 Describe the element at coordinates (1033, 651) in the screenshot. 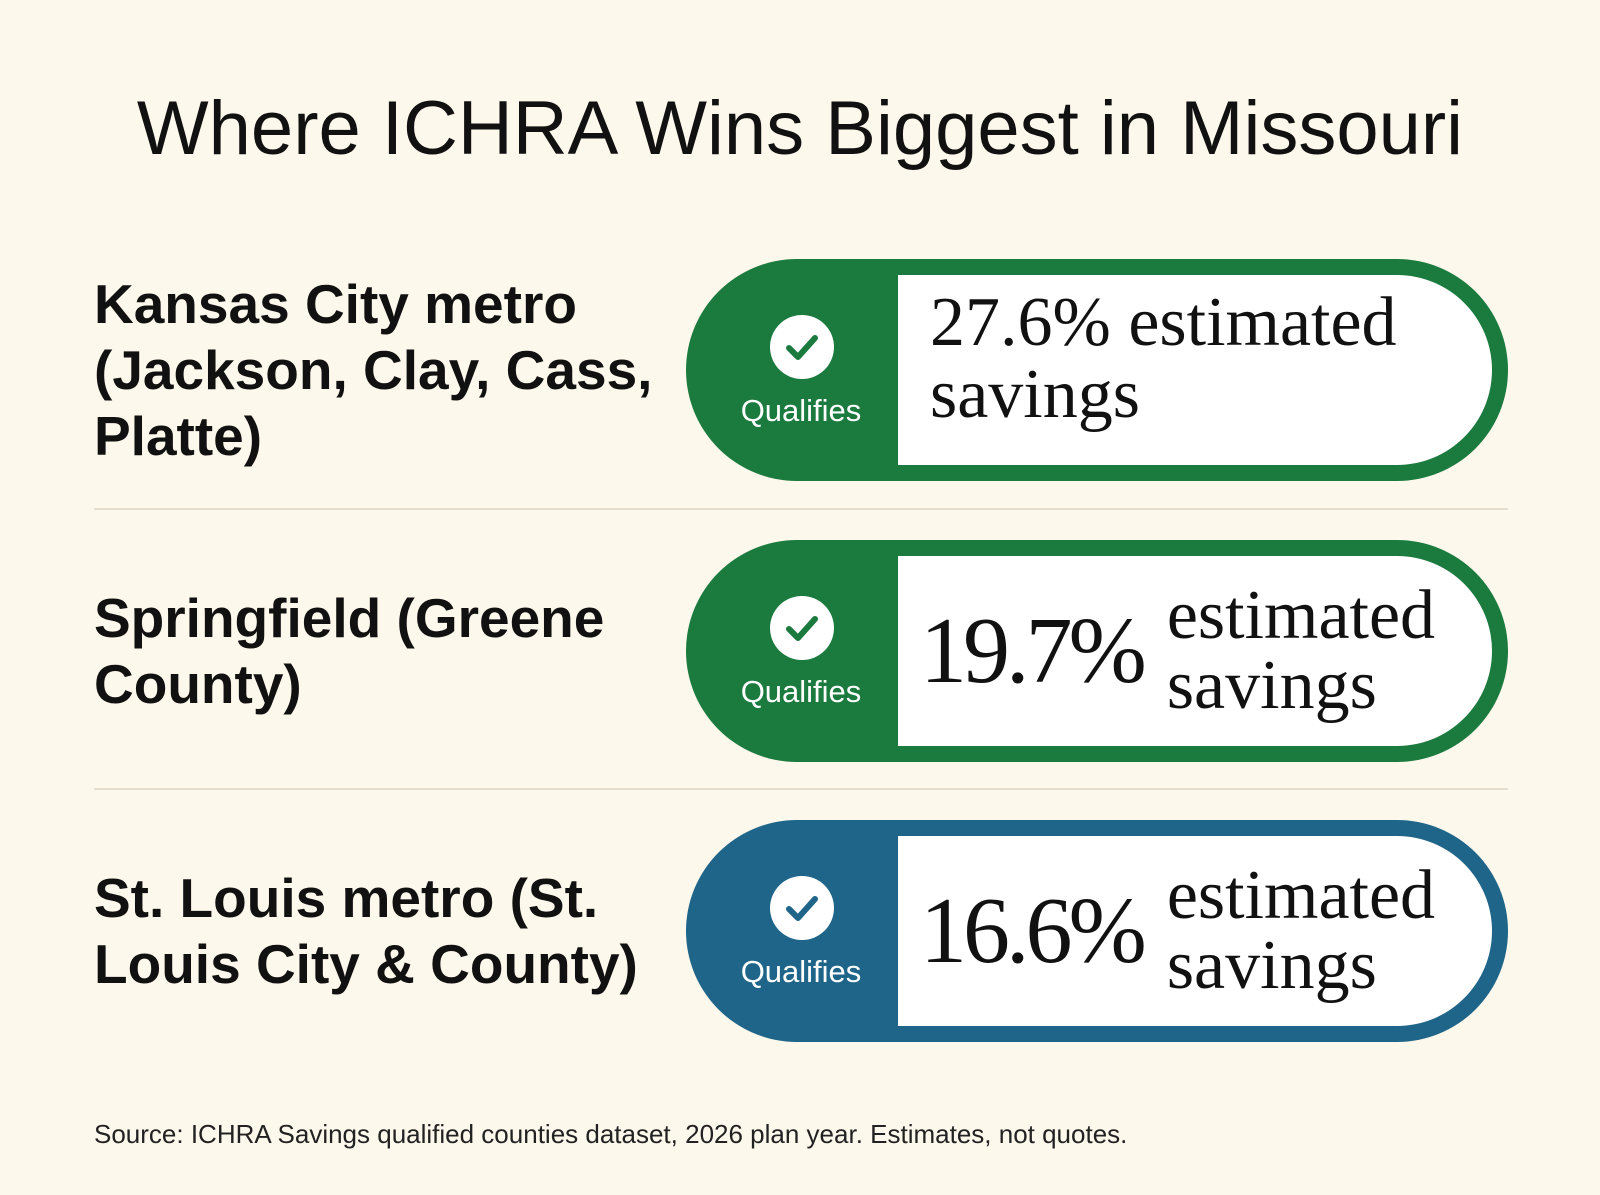

I see `savings-value: 19.7%` at that location.